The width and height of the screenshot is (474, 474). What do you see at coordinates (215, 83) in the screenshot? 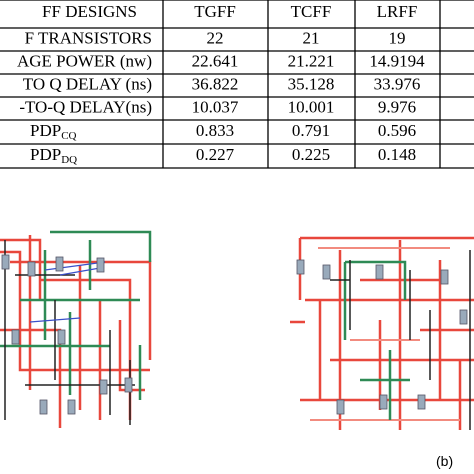
I see `table-cell: 36.822` at bounding box center [215, 83].